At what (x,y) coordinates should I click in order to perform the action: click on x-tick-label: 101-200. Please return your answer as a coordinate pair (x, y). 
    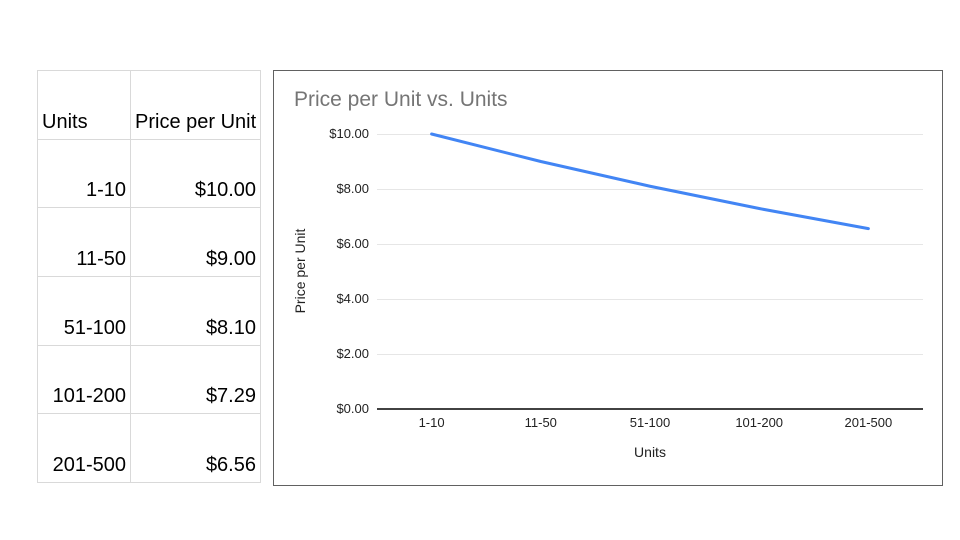
    Looking at the image, I should click on (759, 422).